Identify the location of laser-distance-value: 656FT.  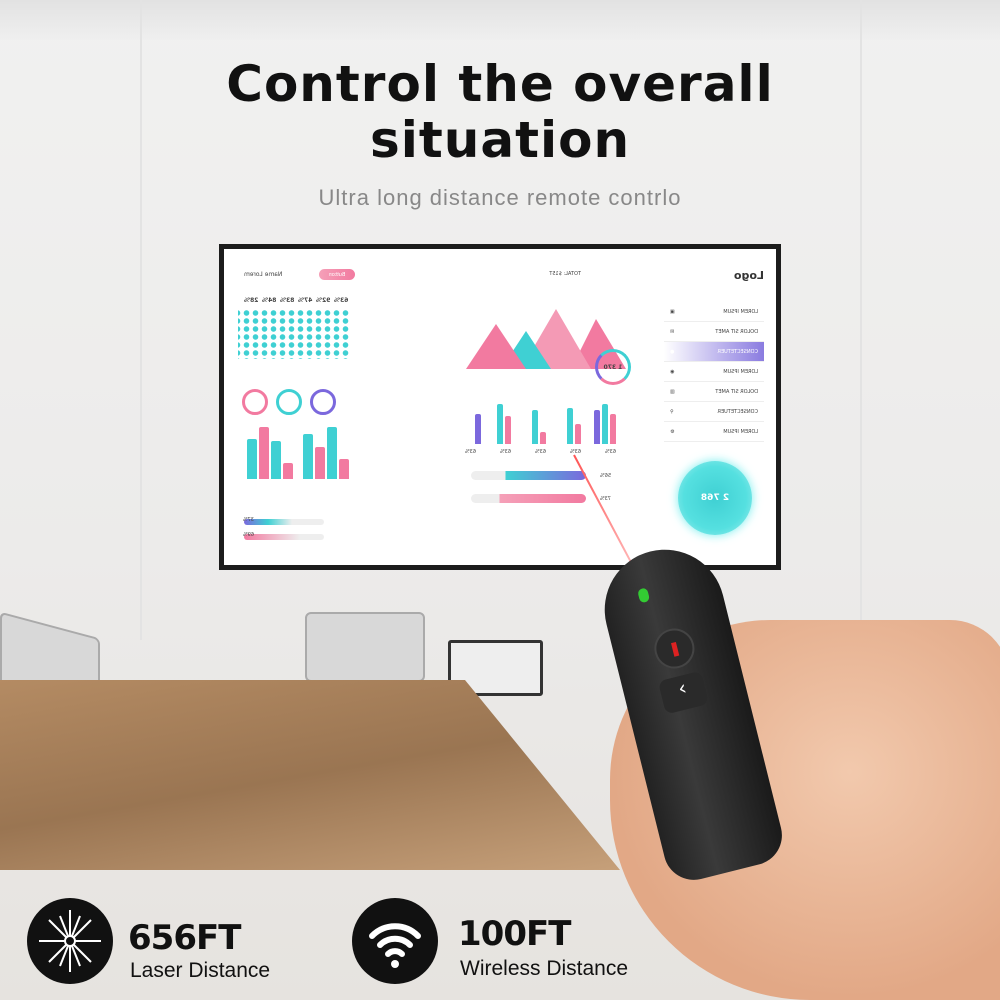
(184, 938).